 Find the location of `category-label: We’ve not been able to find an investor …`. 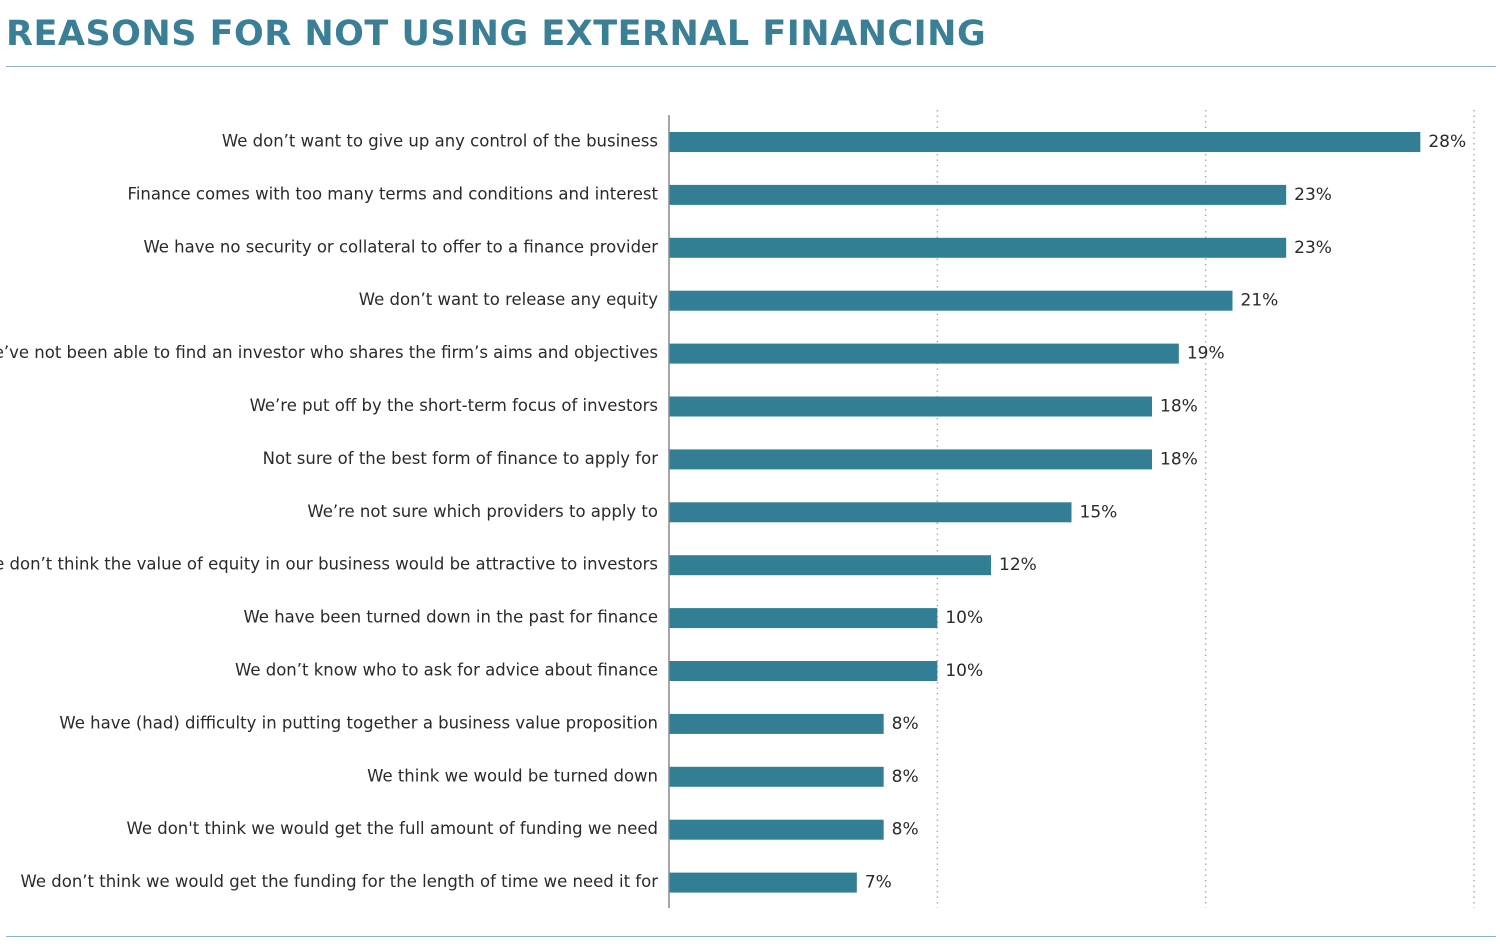

category-label: We’ve not been able to find an investor … is located at coordinates (329, 352).